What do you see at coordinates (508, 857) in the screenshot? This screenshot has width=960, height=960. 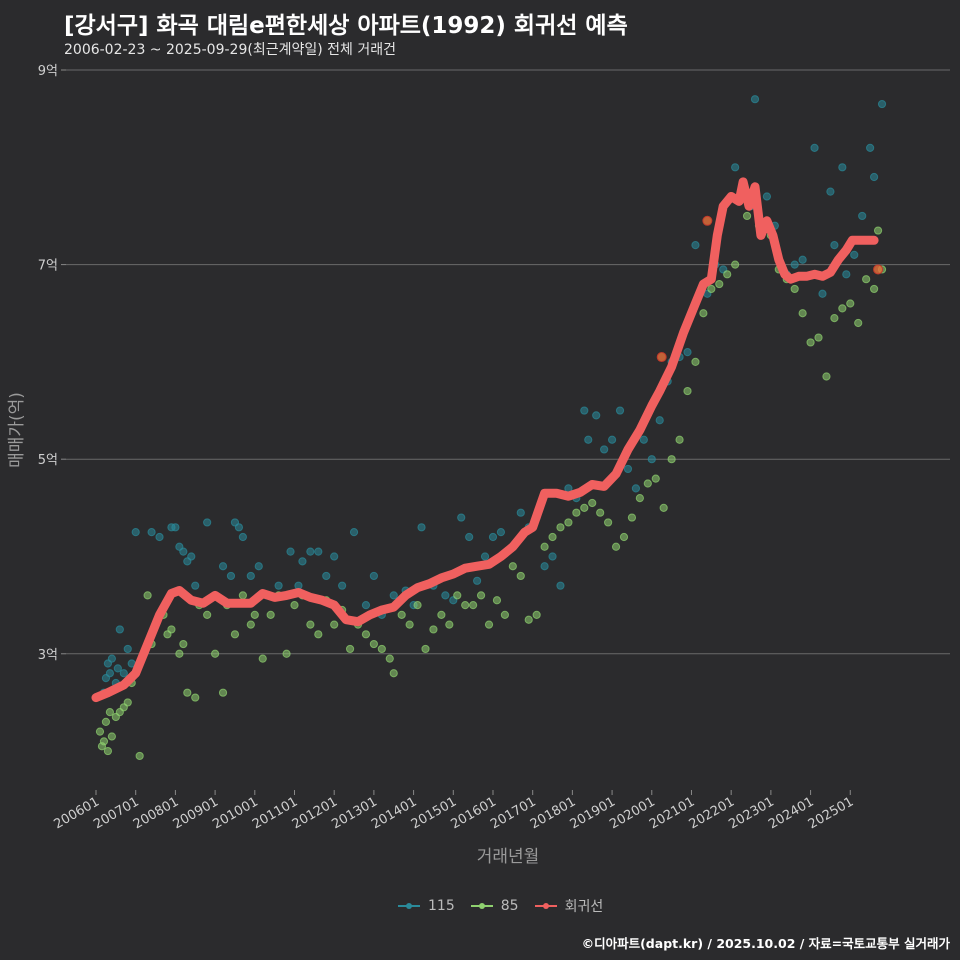 I see `x-axis-title: 거래년월` at bounding box center [508, 857].